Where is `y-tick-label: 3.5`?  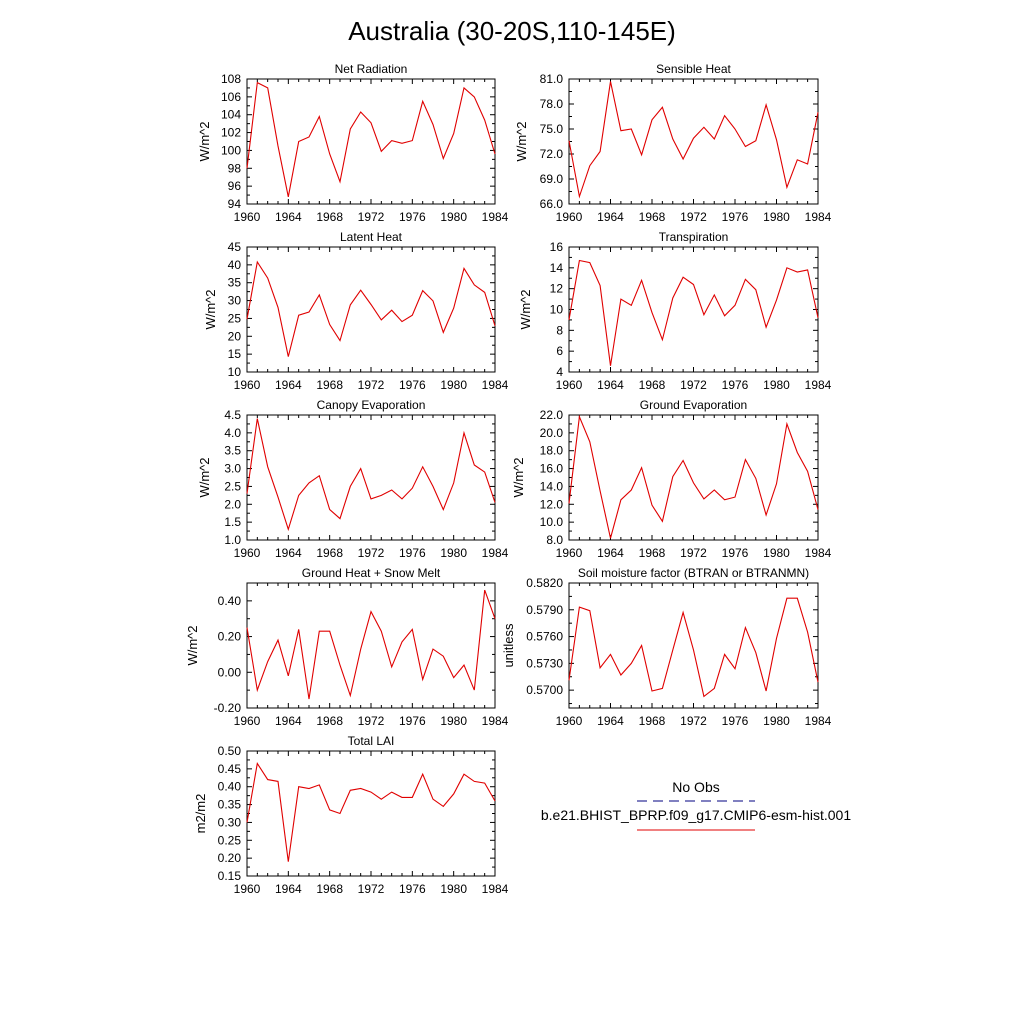 y-tick-label: 3.5 is located at coordinates (232, 451).